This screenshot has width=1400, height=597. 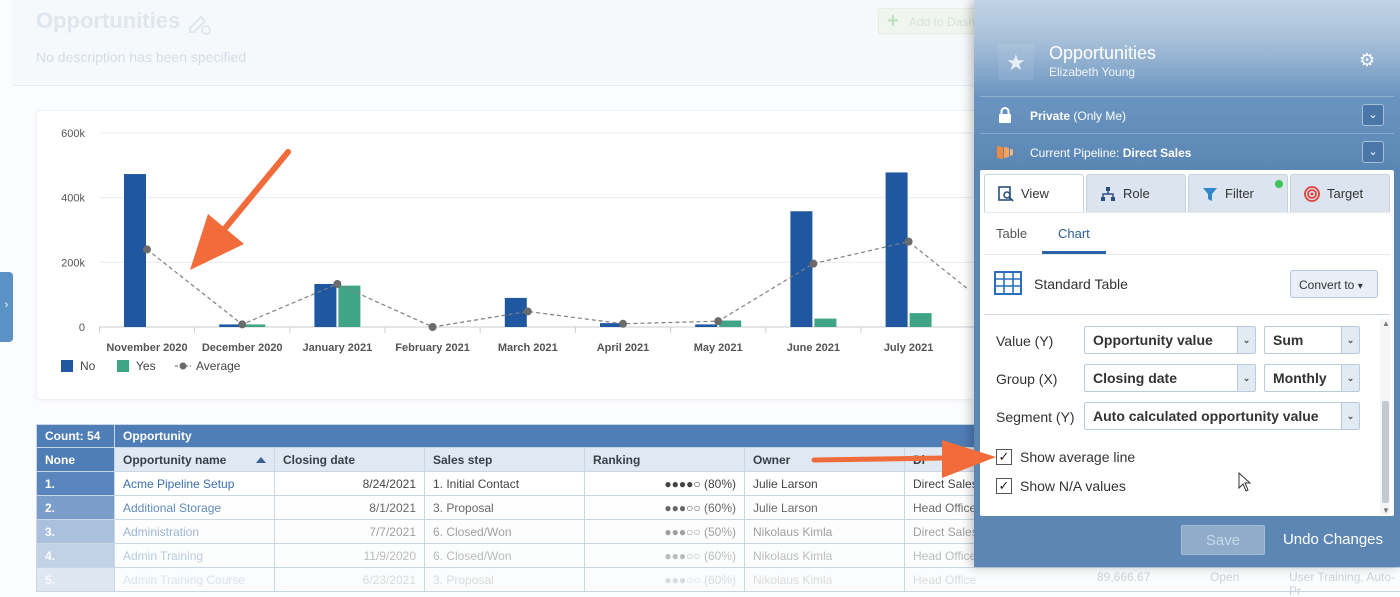 I want to click on pipeline-row: Current Pipeline: Direct Sales ⌄, so click(x=1187, y=151).